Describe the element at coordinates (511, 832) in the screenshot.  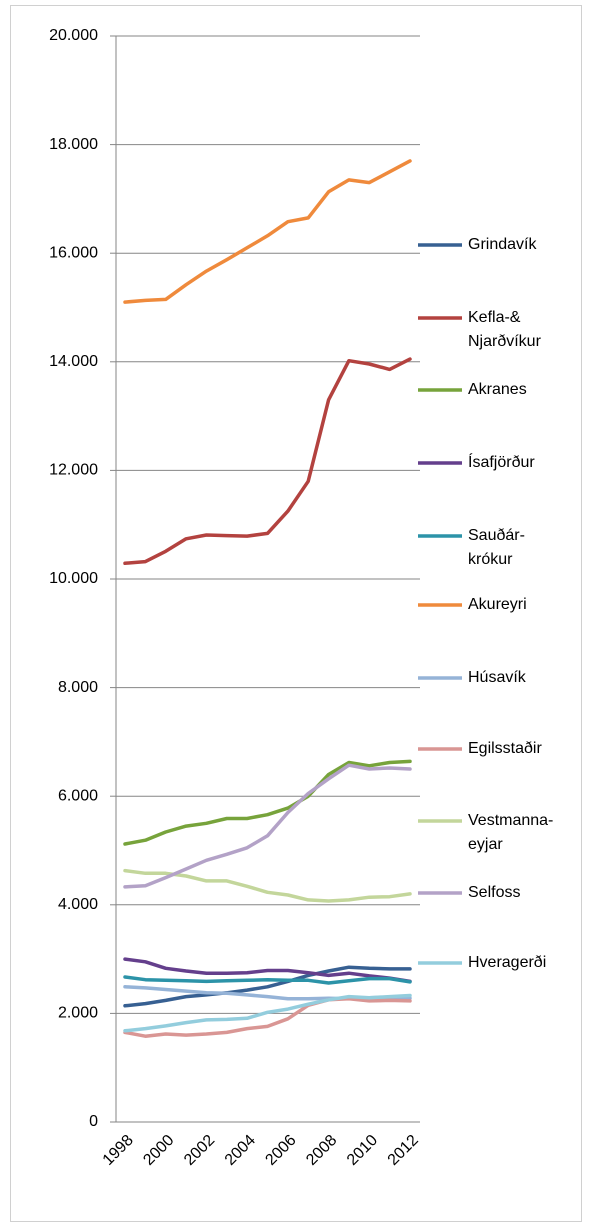
I see `legend-label: Vestmanna- eyjar` at that location.